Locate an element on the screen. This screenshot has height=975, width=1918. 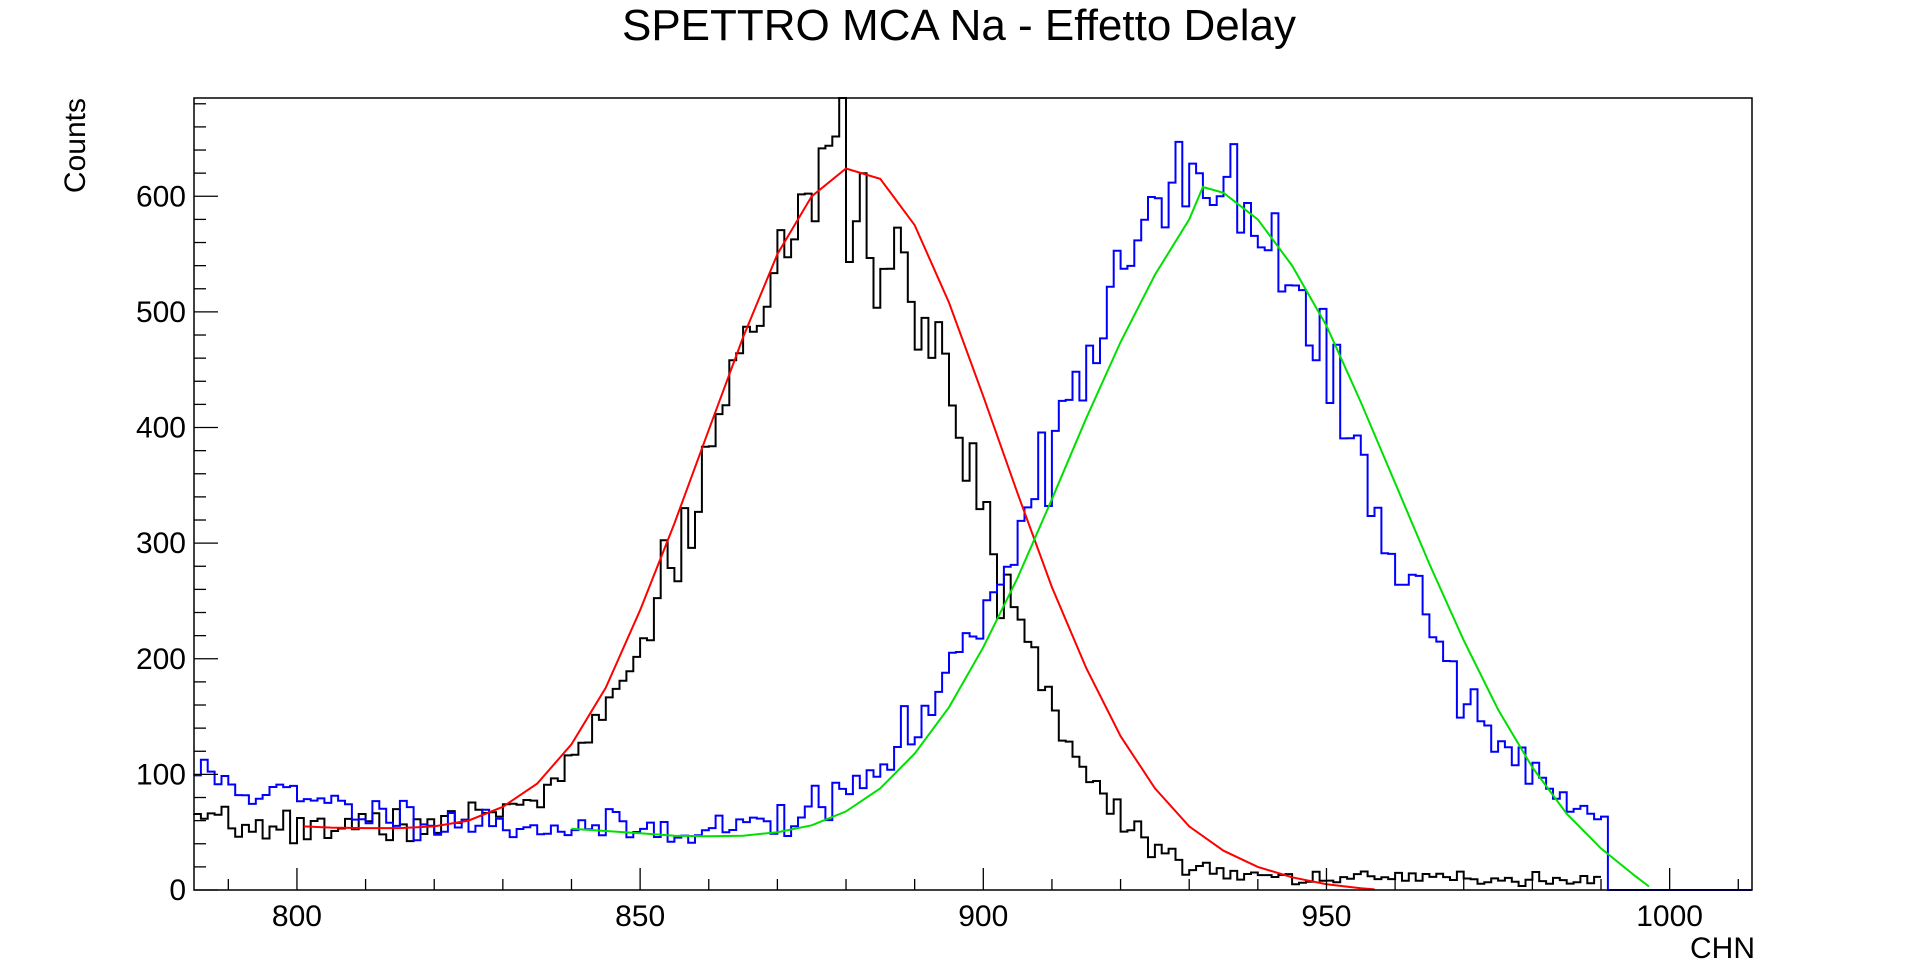
x-axis-title: CHN is located at coordinates (1722, 948).